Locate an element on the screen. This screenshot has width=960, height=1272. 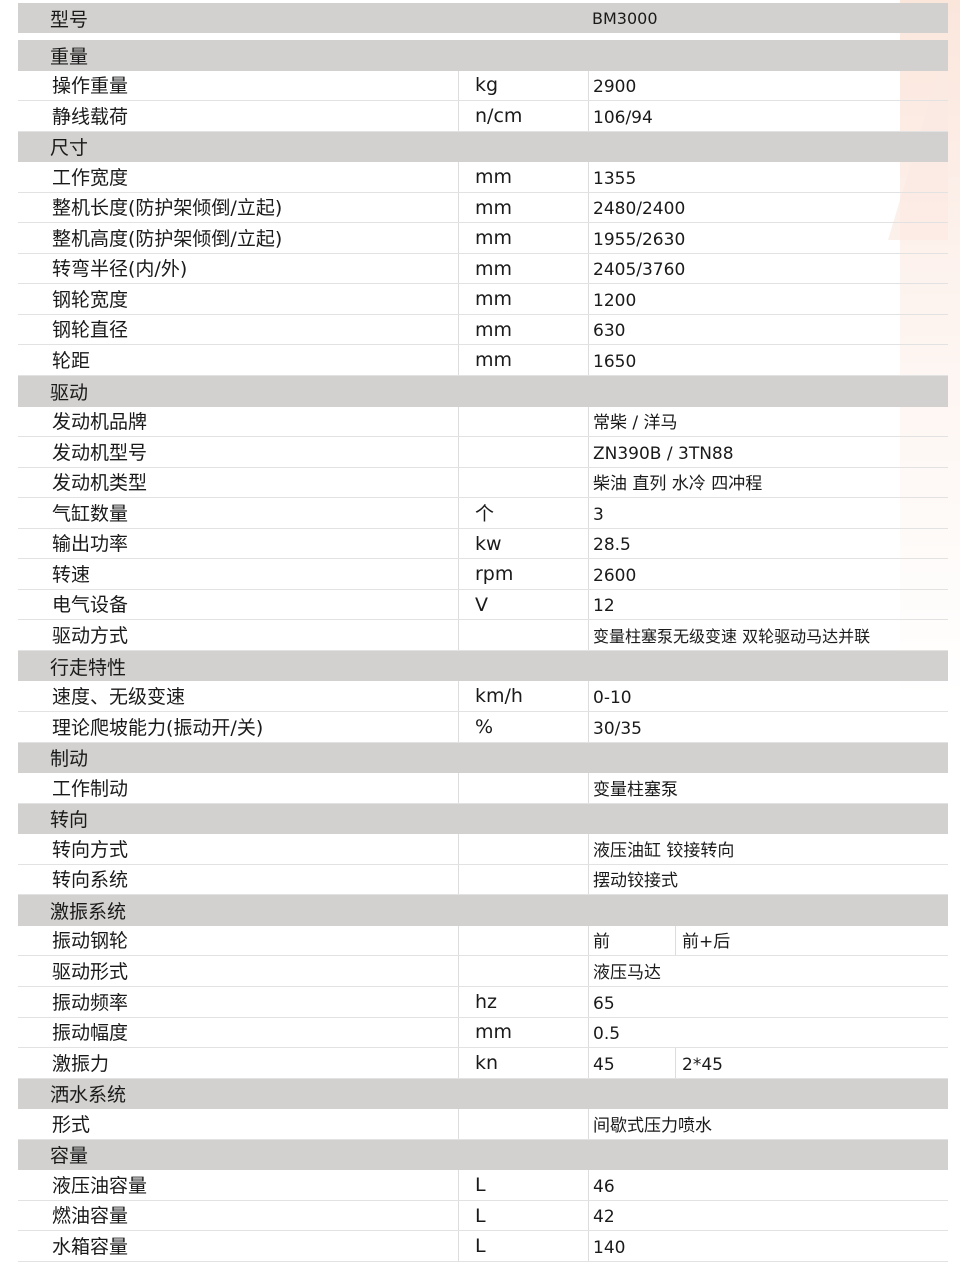
spec-unit: kn is located at coordinates (523, 1063).